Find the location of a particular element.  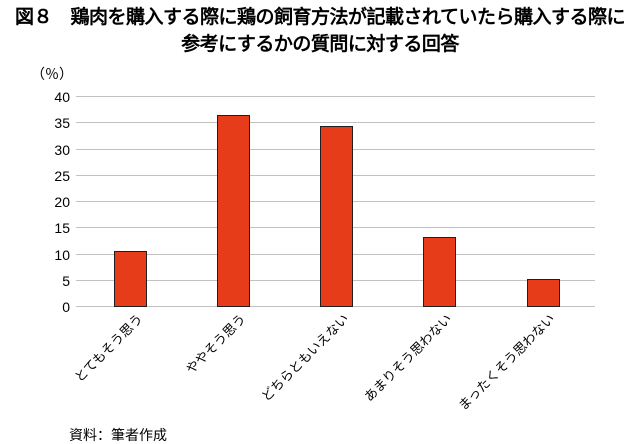

x-category-label-5: まったくそう思わない is located at coordinates (506, 362).